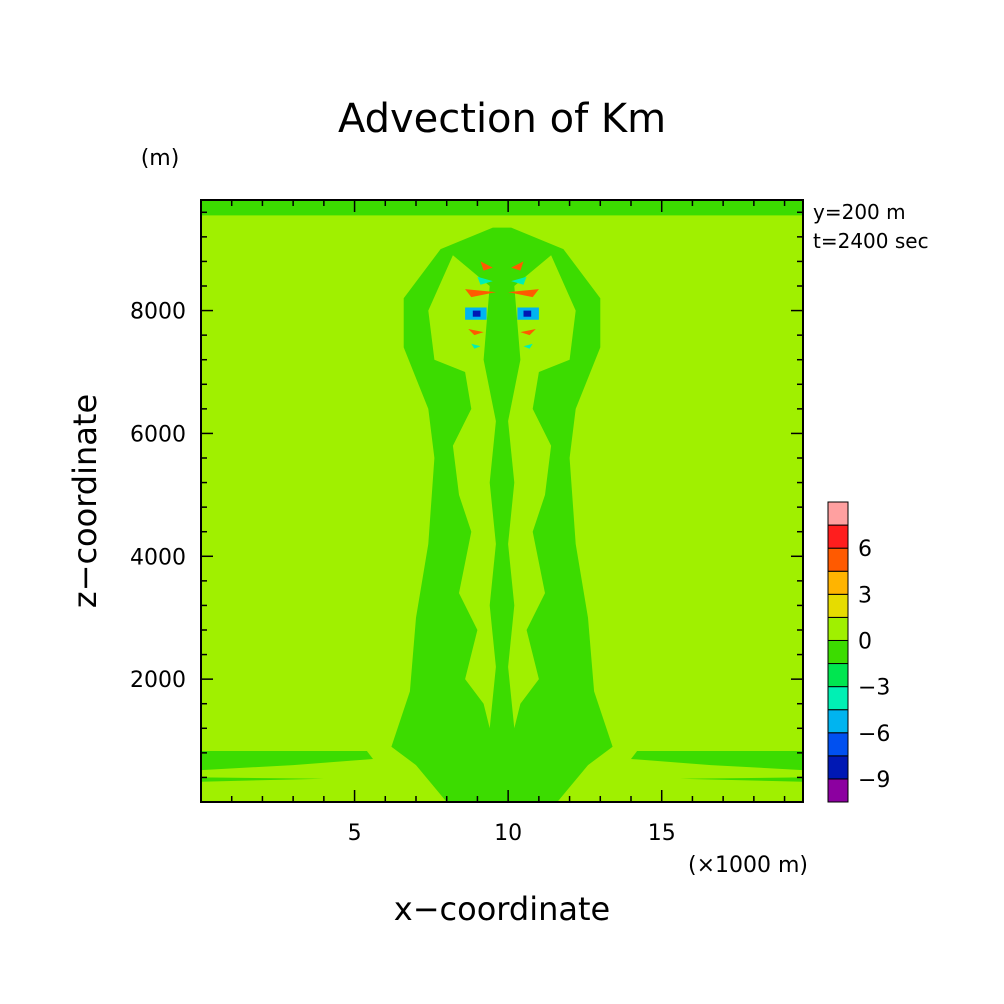 The height and width of the screenshot is (1004, 1004). I want to click on colorbar-tick-label: 0, so click(865, 642).